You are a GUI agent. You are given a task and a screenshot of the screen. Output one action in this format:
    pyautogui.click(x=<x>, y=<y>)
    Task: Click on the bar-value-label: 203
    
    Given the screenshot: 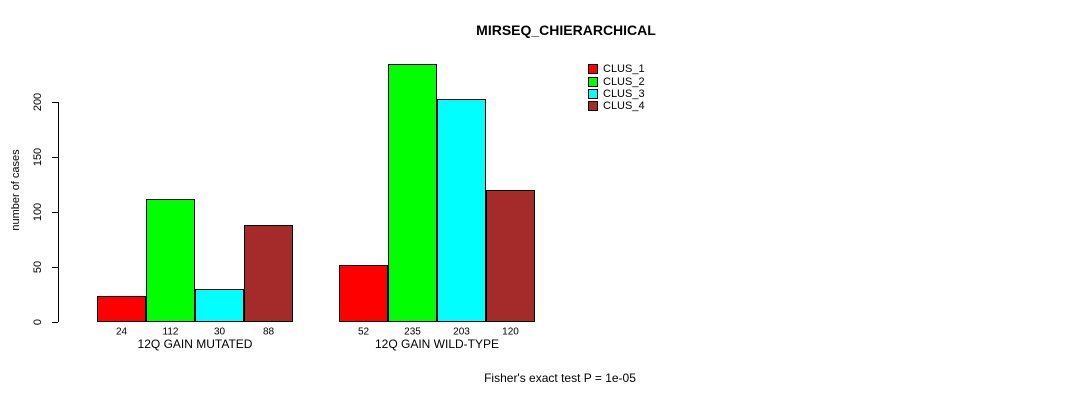 What is the action you would take?
    pyautogui.click(x=461, y=332)
    